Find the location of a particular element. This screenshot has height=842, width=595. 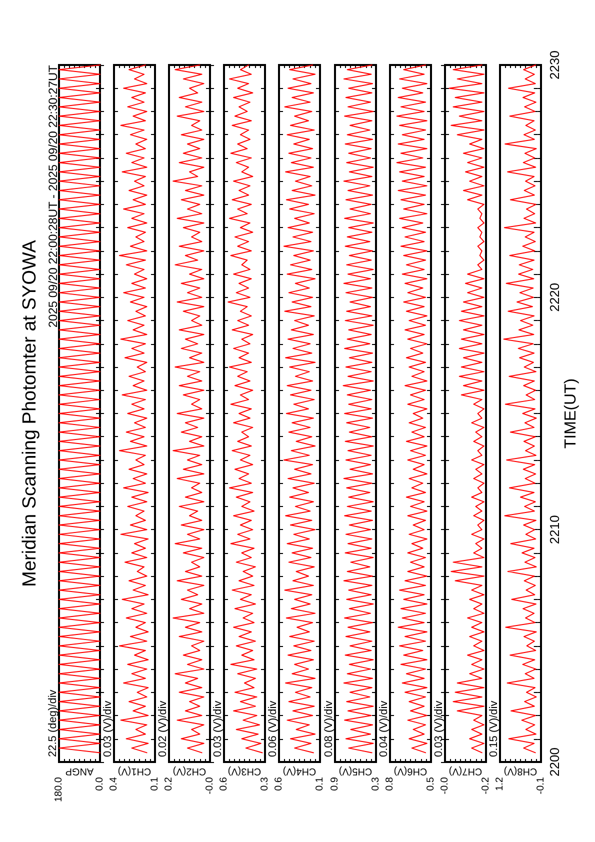

y-axis-title: TIME(UT) is located at coordinates (571, 413).